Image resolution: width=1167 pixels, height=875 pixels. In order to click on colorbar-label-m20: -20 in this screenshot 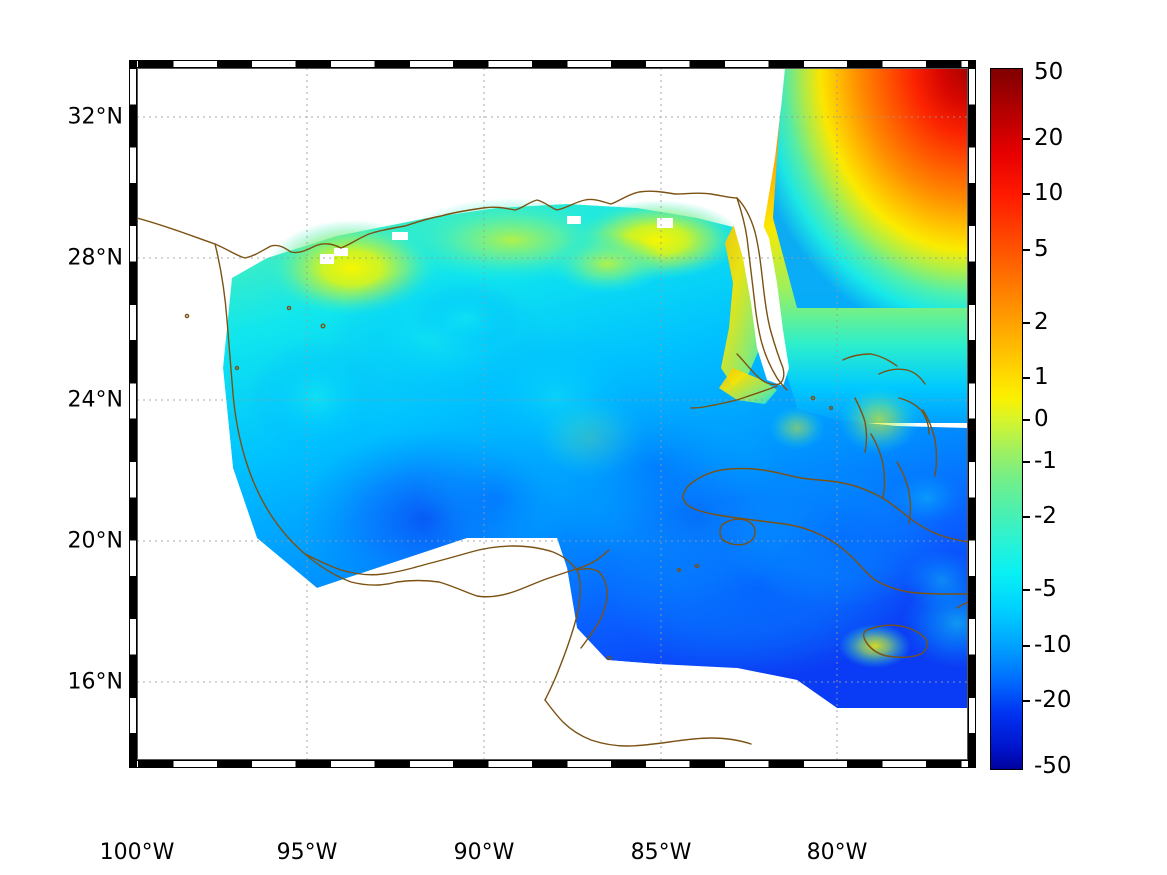, I will do `click(1053, 699)`.